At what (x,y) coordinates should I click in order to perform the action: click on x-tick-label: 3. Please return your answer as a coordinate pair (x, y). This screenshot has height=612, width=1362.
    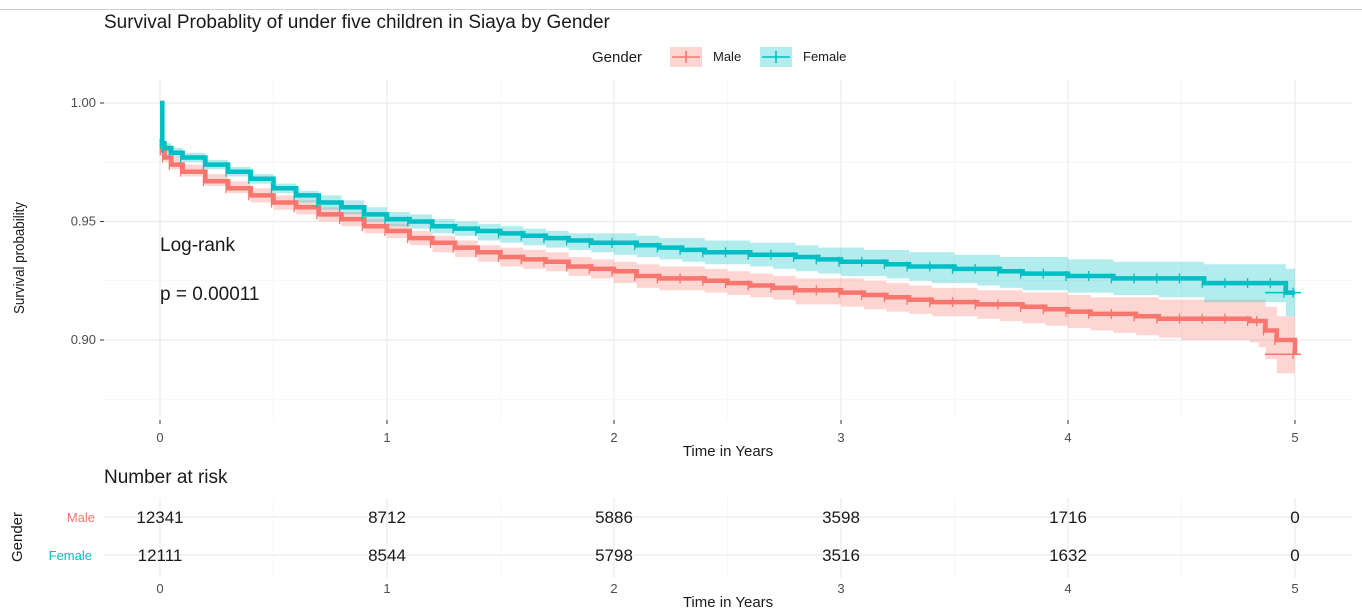
    Looking at the image, I should click on (840, 437).